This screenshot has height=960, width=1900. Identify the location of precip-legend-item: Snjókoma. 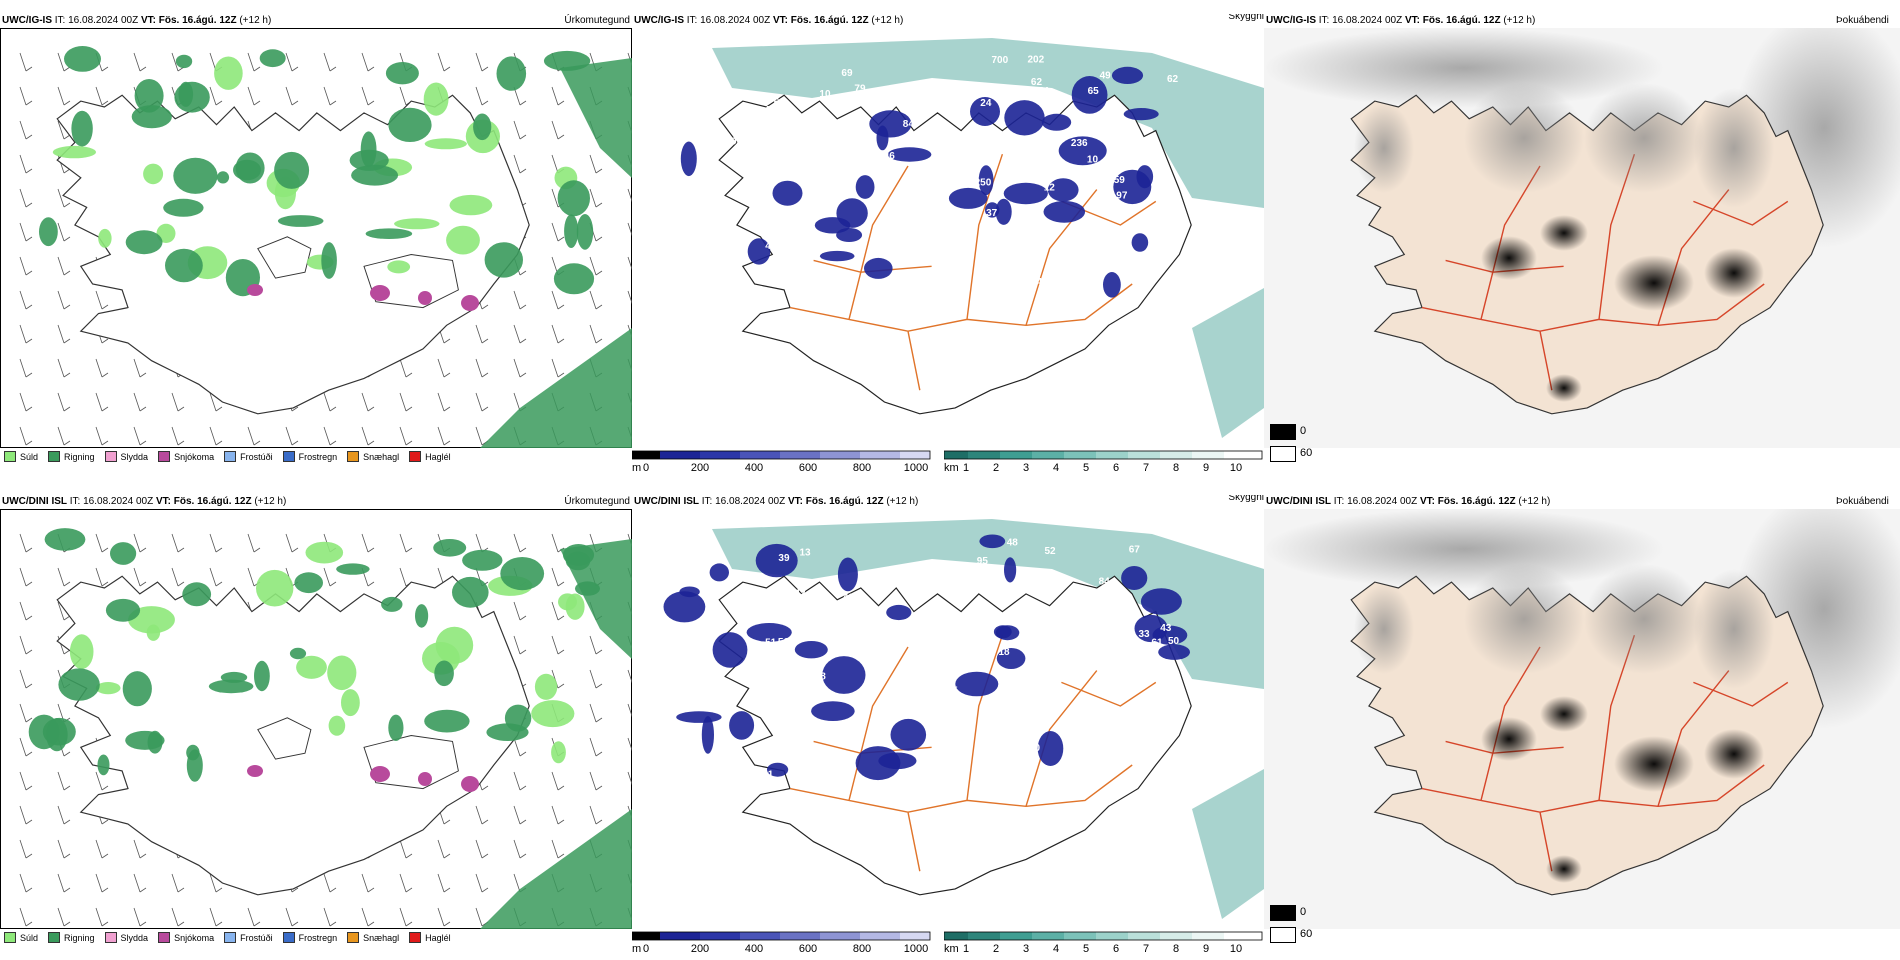
(186, 456).